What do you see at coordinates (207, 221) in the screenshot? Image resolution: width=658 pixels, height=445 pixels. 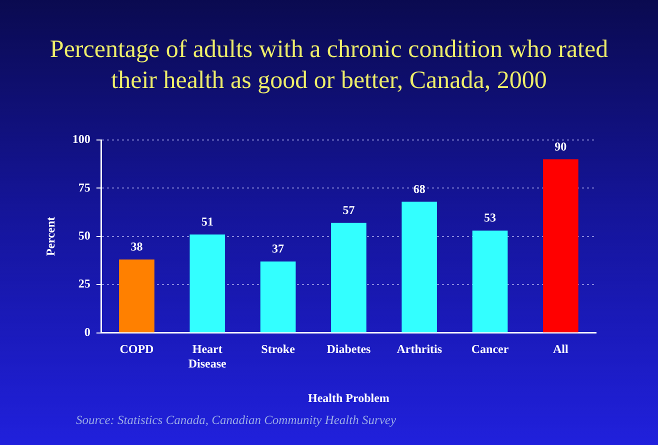 I see `data-label: 51` at bounding box center [207, 221].